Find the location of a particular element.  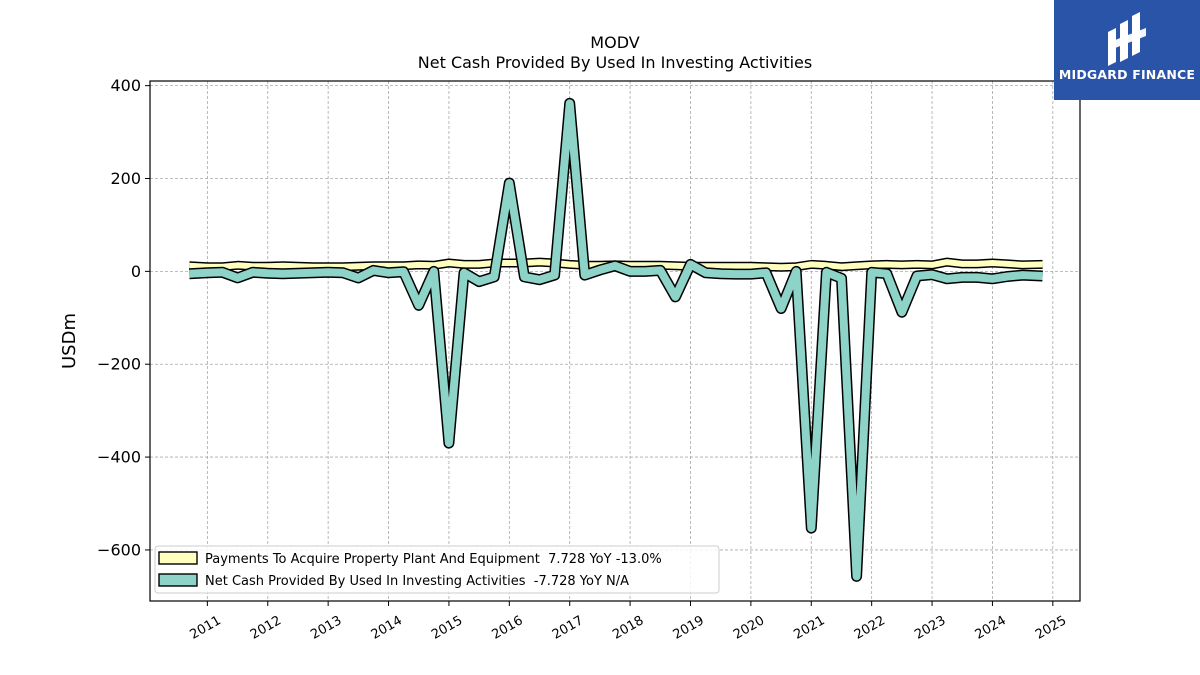

y-tick-label: 200 is located at coordinates (125, 178).